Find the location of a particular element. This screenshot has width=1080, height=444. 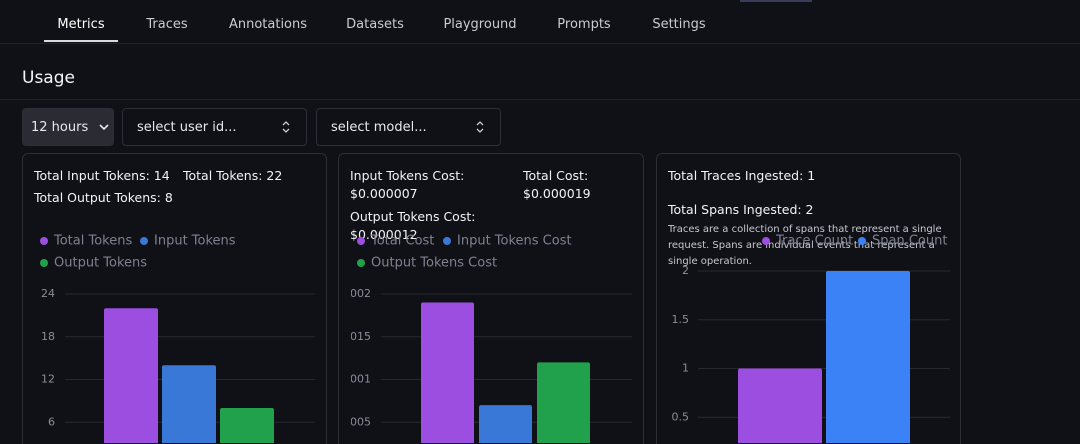

chart: 0.5 1 1.5 2 Trace Count Span Count is located at coordinates (811, 338).